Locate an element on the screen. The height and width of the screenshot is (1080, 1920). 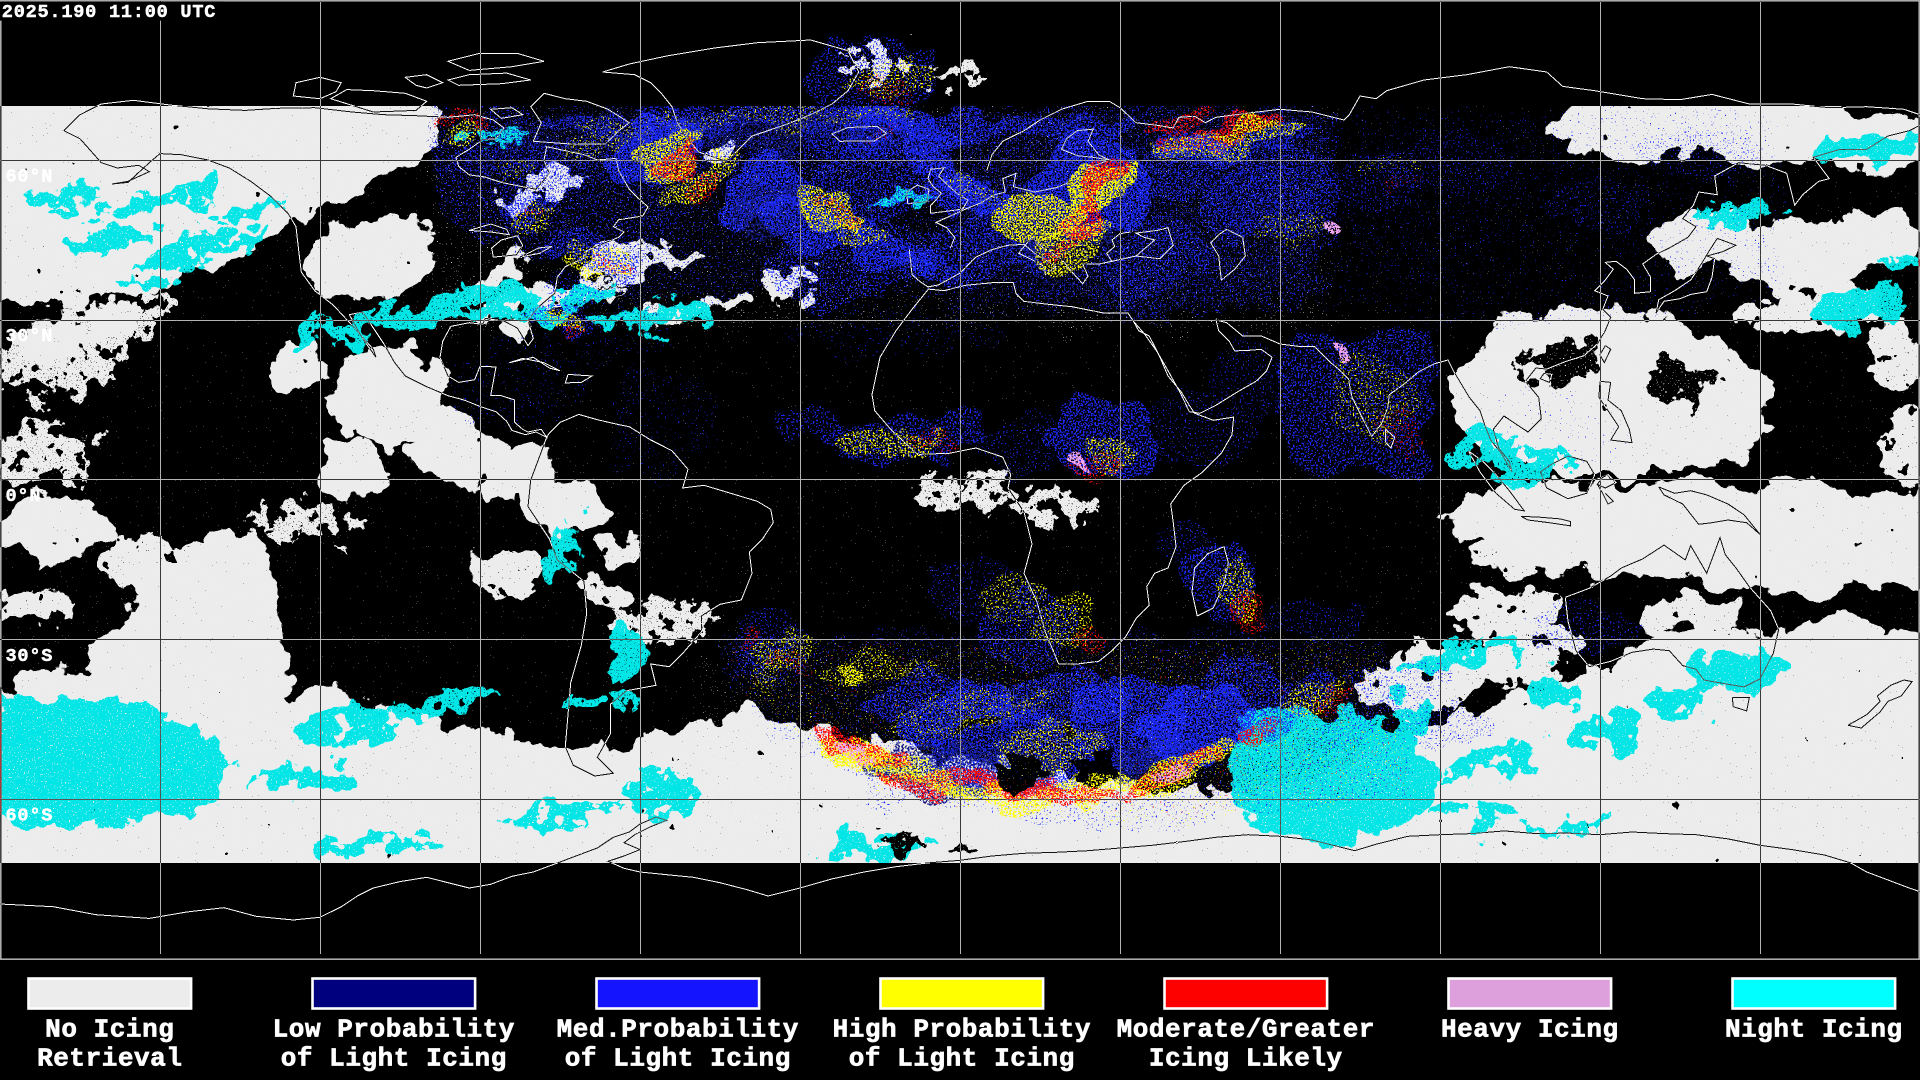
svg-text: Med.Probability is located at coordinates (678, 1030).